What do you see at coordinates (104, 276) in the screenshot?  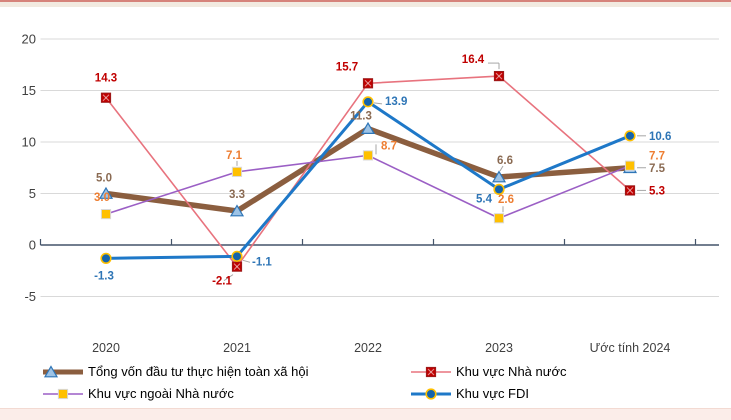 I see `svg-text: -1.3` at bounding box center [104, 276].